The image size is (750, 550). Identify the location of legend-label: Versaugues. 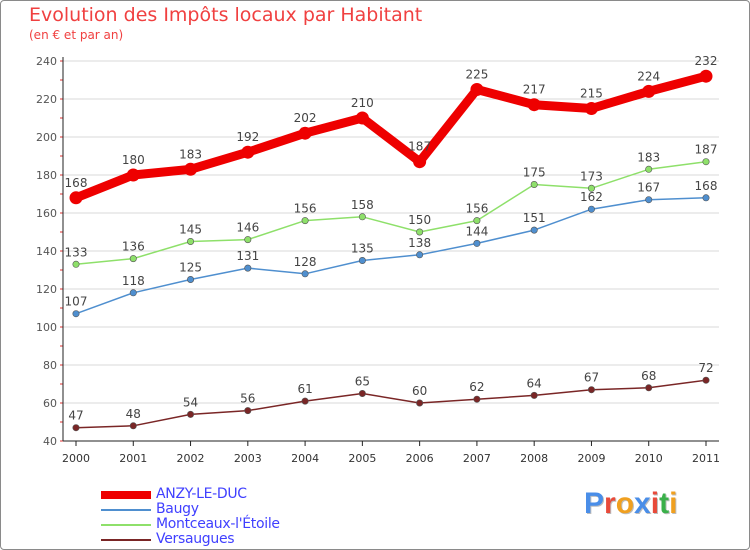
(195, 539).